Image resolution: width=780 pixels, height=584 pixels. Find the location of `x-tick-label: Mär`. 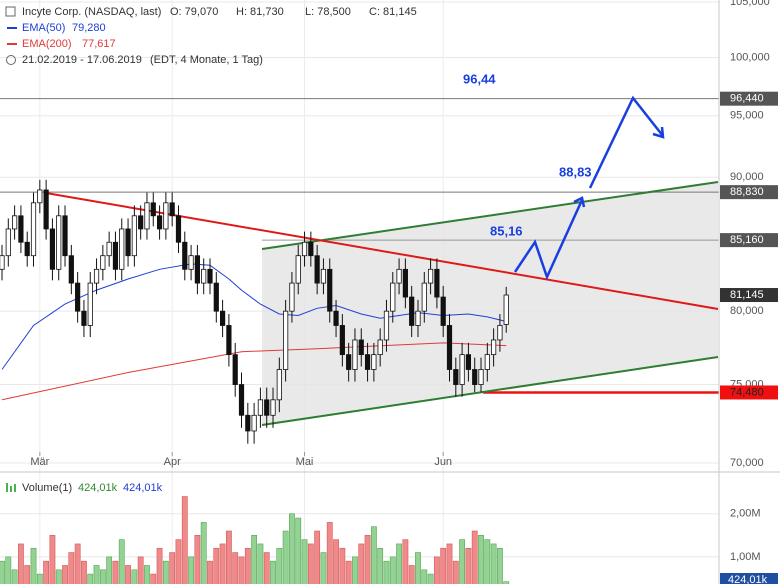

x-tick-label: Mär is located at coordinates (39, 462).